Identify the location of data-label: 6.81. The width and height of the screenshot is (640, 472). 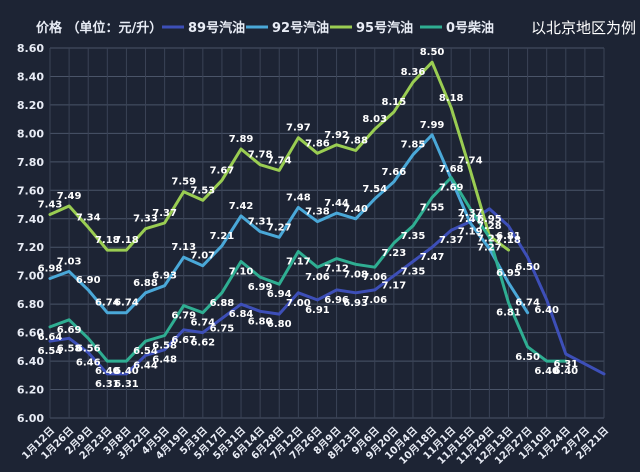
(508, 236).